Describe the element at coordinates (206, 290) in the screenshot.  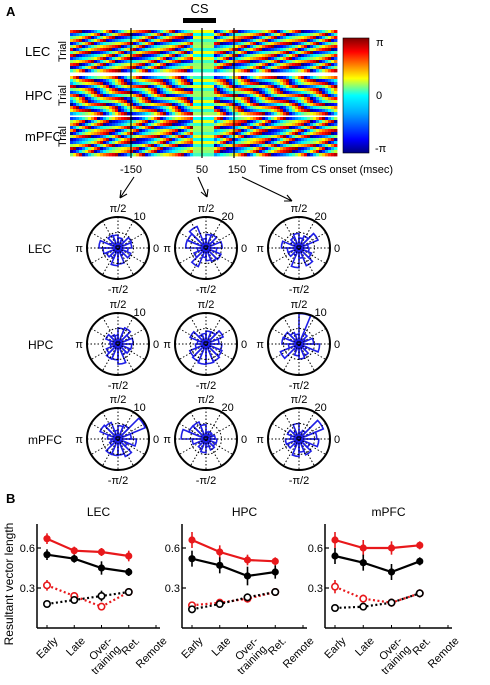
I see `polar-label-bottom: -π/2` at that location.